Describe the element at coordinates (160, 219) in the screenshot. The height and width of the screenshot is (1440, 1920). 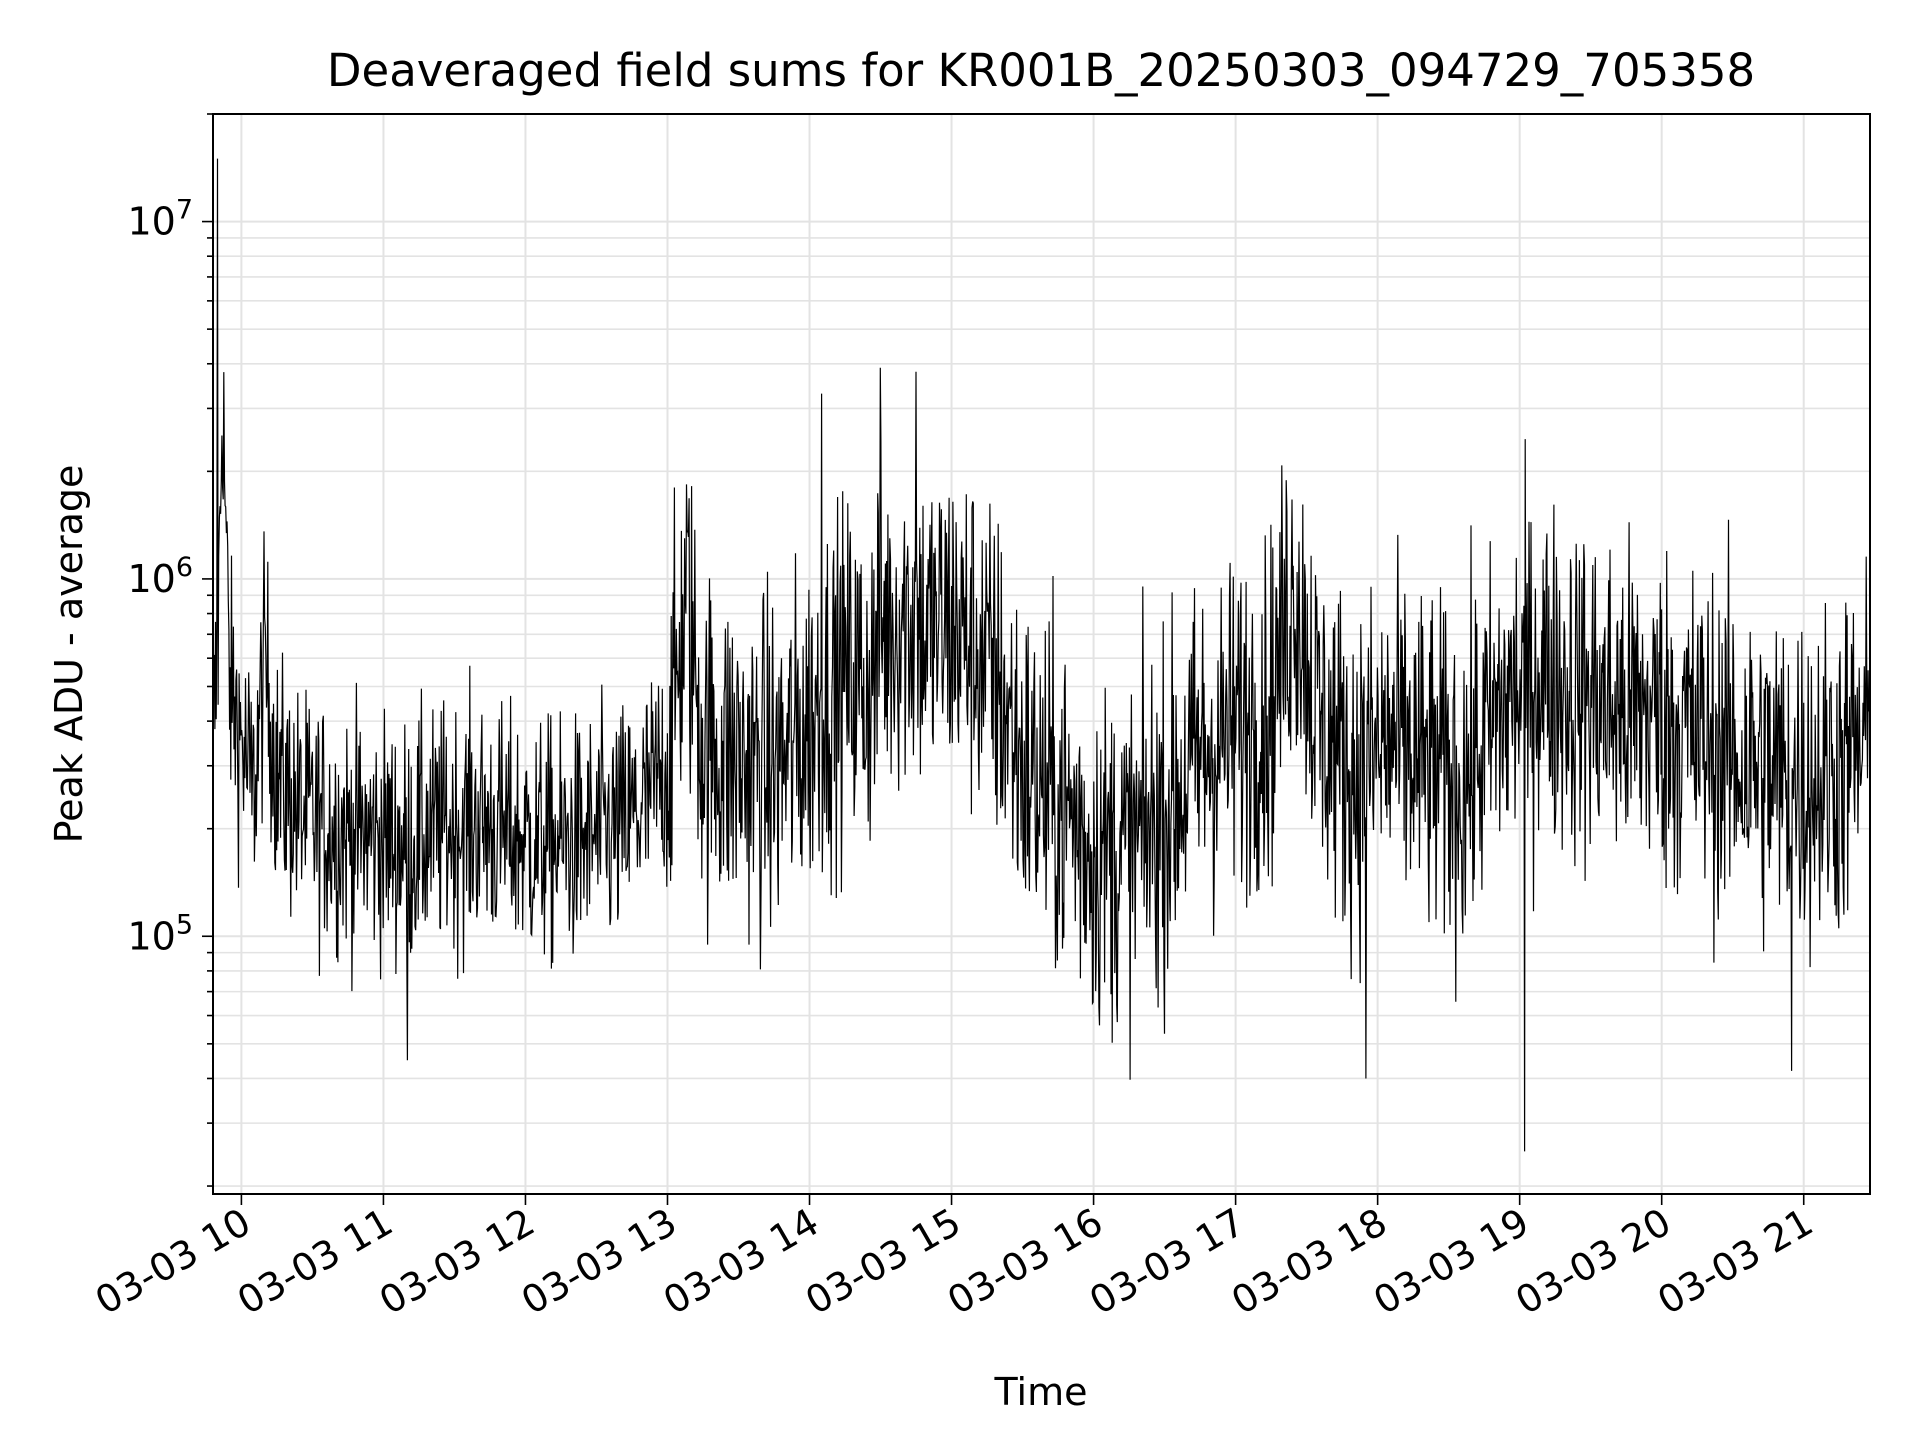
I see `y-tick-label: 107` at that location.